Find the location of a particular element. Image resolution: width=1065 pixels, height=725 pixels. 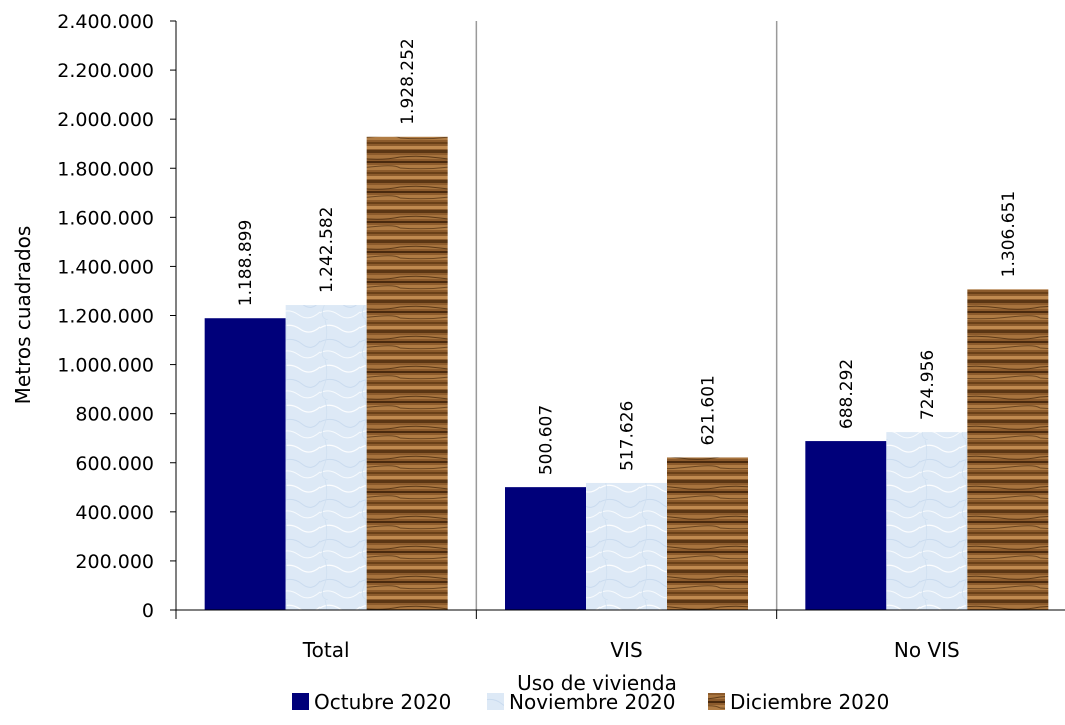

x-tick-label: No VIS is located at coordinates (927, 650).